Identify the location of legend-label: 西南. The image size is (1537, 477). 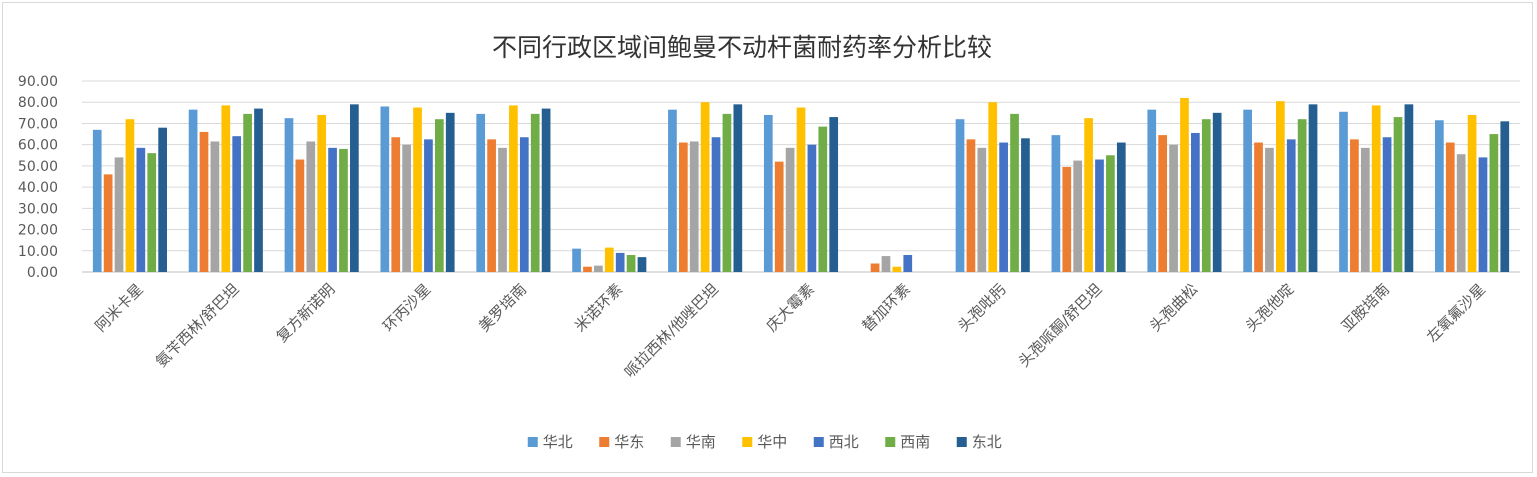
(915, 442).